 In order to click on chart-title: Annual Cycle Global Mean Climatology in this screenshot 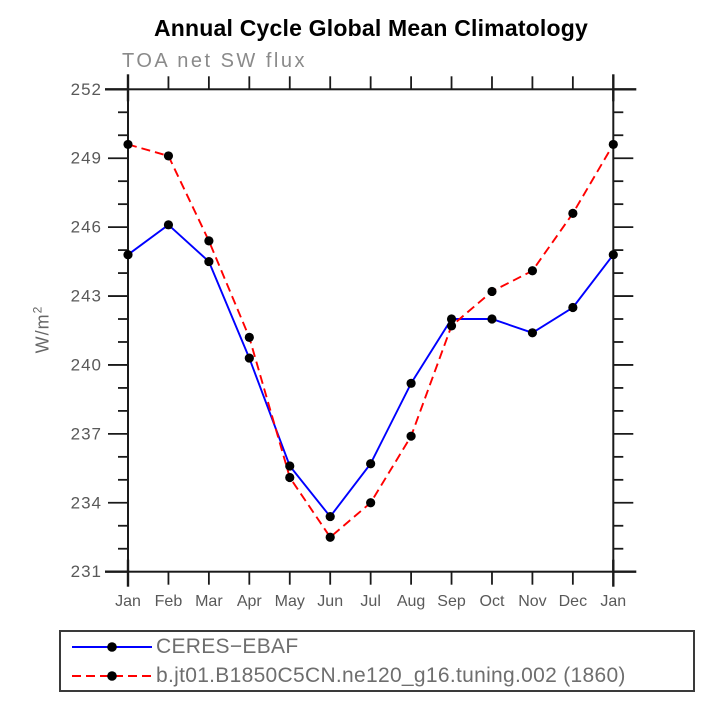, I will do `click(371, 28)`.